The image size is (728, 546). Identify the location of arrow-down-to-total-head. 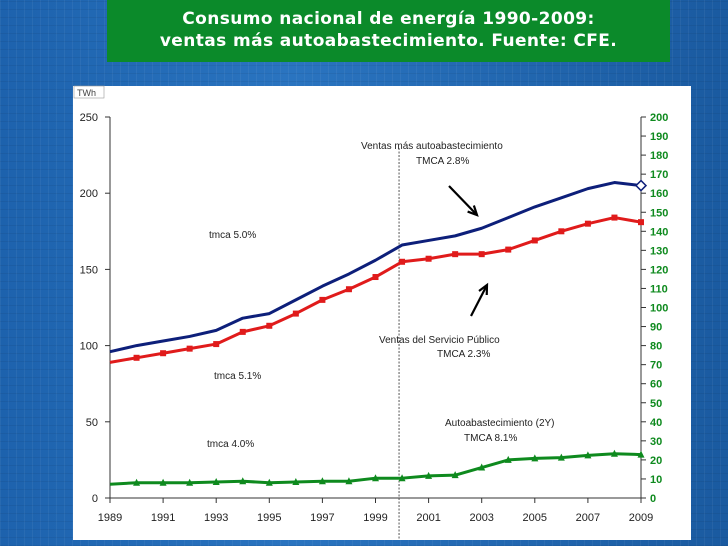
(473, 211).